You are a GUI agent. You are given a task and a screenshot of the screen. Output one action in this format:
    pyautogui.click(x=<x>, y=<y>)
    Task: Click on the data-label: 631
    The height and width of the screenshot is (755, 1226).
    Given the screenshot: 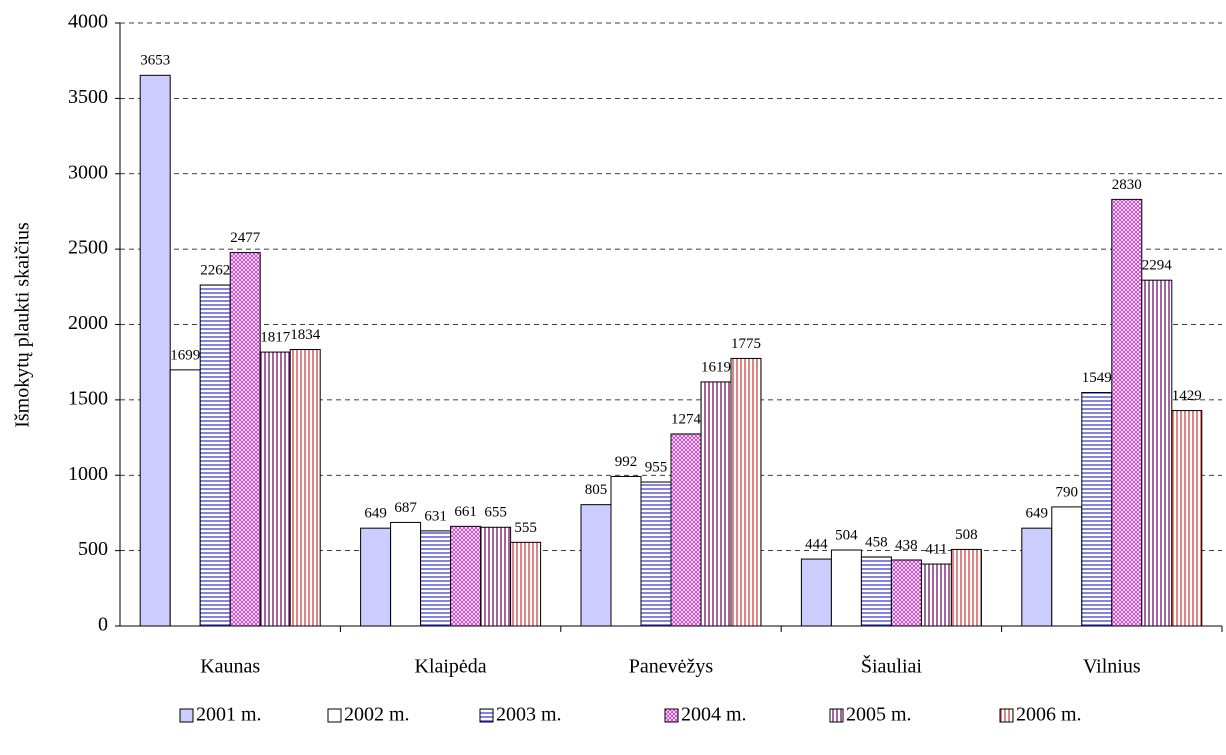 What is the action you would take?
    pyautogui.click(x=435, y=516)
    